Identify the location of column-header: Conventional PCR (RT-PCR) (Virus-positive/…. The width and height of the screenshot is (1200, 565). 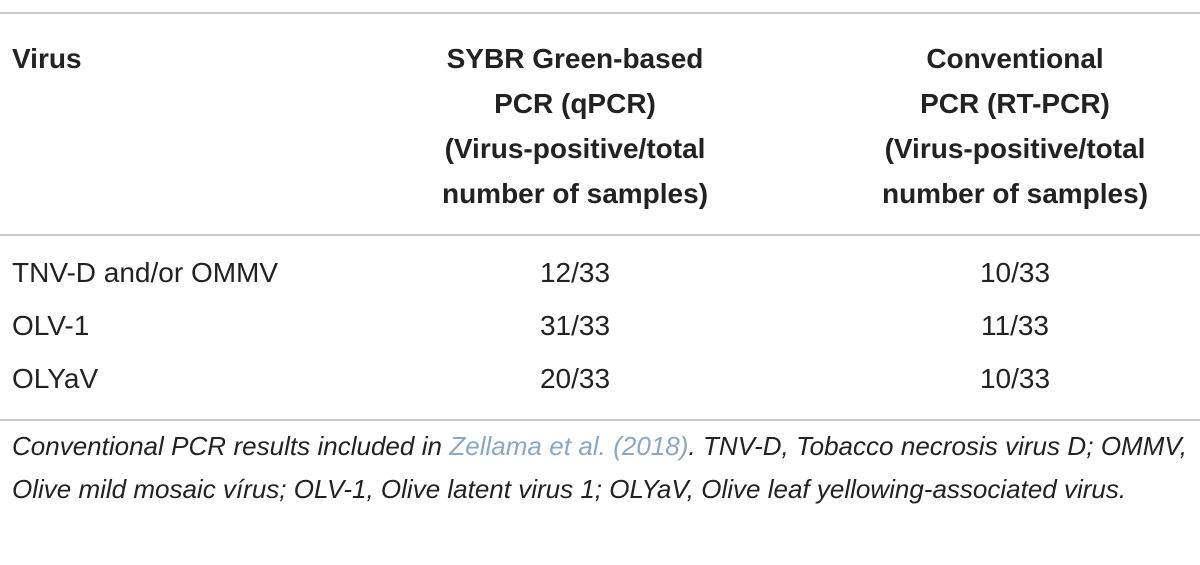
(985, 124).